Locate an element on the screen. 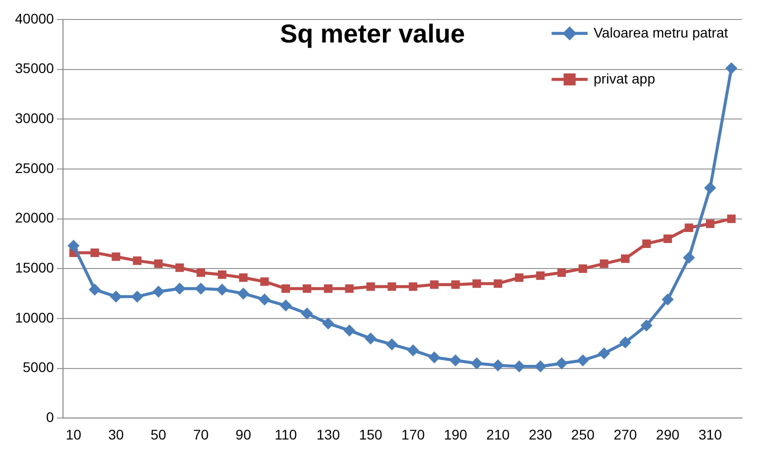  chart-title: Sq meter value is located at coordinates (372, 33).